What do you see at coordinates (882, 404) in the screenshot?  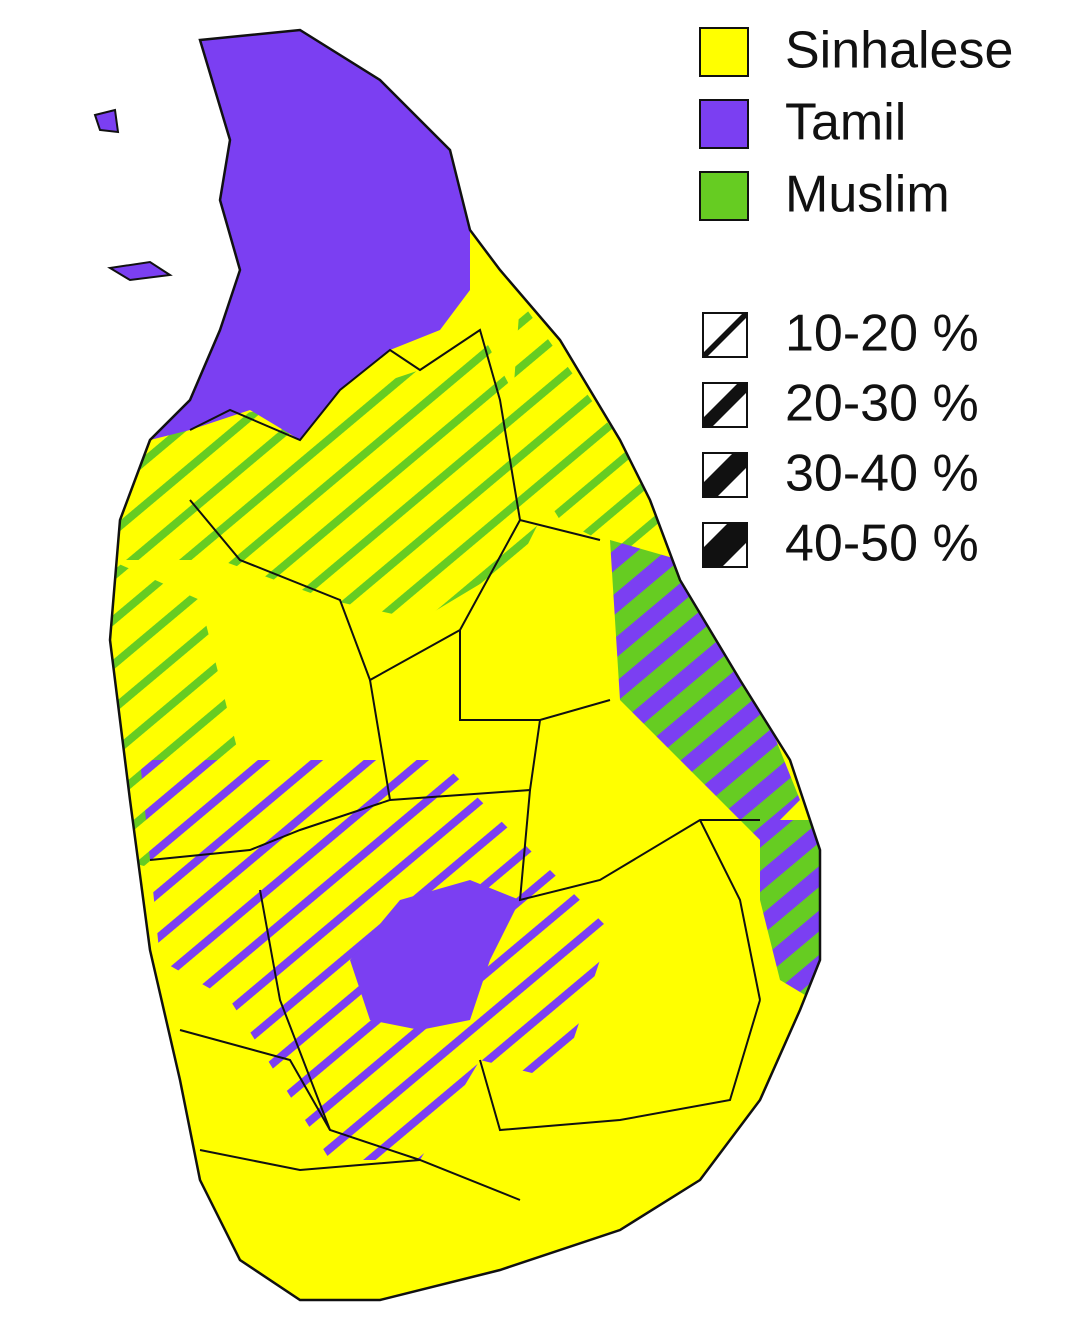 I see `legend-label: 20-30 %` at bounding box center [882, 404].